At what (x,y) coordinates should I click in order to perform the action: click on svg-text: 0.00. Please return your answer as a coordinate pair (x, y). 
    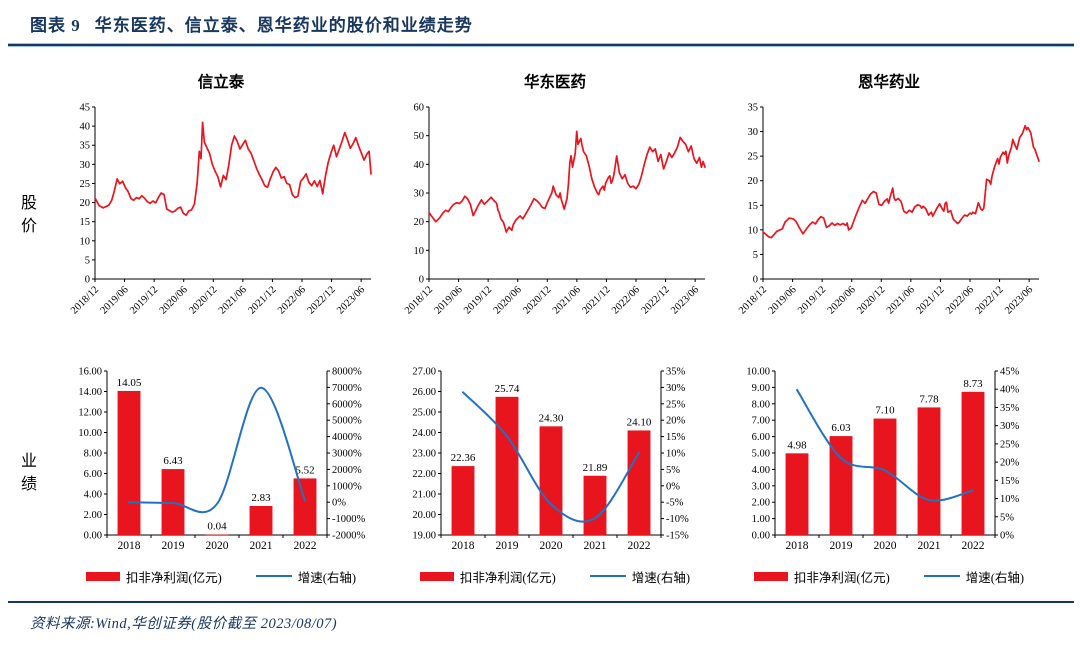
    Looking at the image, I should click on (761, 536).